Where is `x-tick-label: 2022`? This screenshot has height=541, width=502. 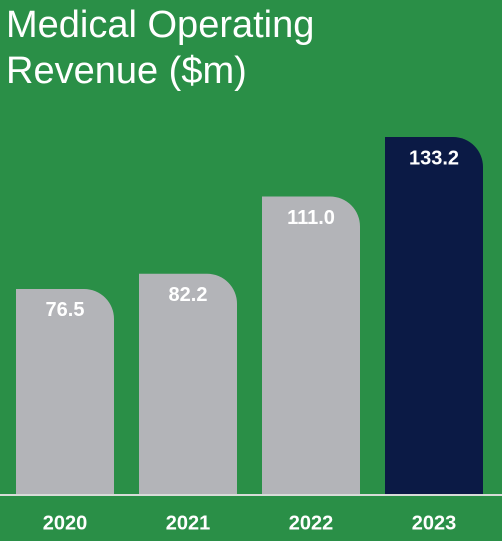 x-tick-label: 2022 is located at coordinates (311, 523).